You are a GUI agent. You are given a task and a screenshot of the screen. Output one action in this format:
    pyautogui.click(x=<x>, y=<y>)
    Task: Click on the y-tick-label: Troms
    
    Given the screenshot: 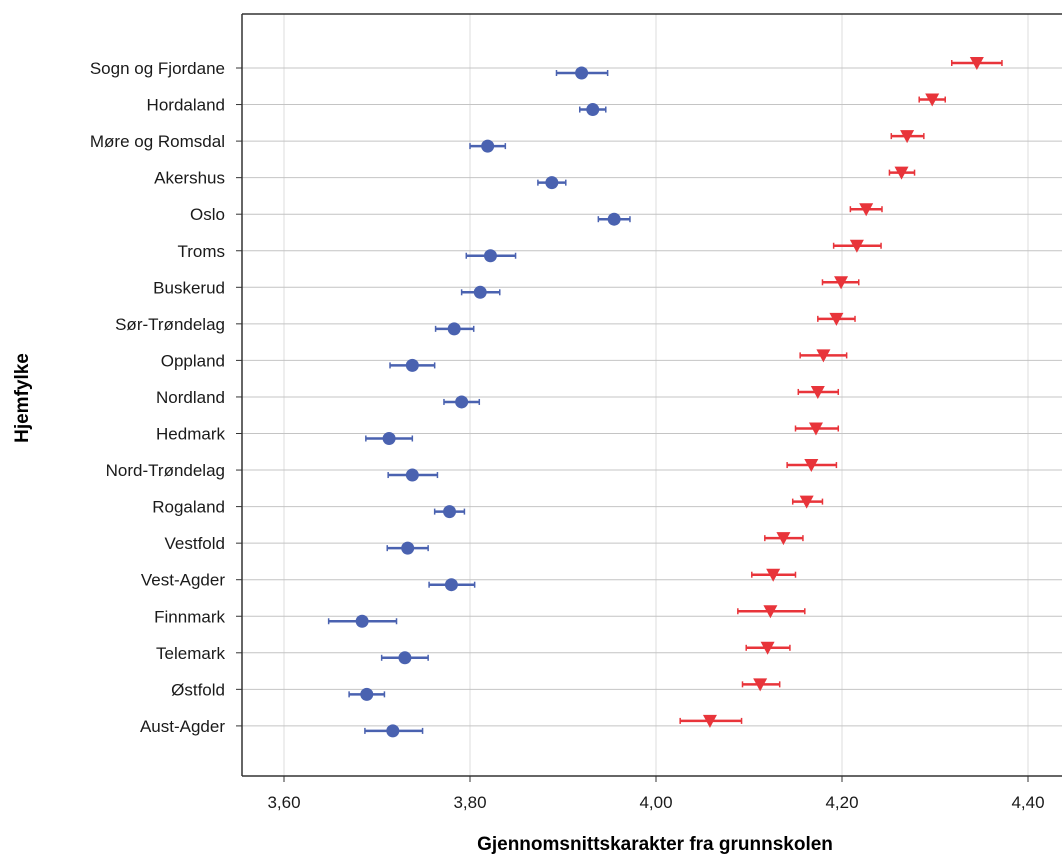 What is the action you would take?
    pyautogui.click(x=201, y=251)
    